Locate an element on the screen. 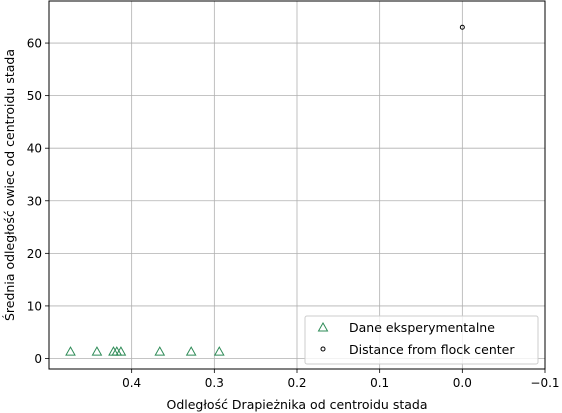  legend-box is located at coordinates (421, 340).